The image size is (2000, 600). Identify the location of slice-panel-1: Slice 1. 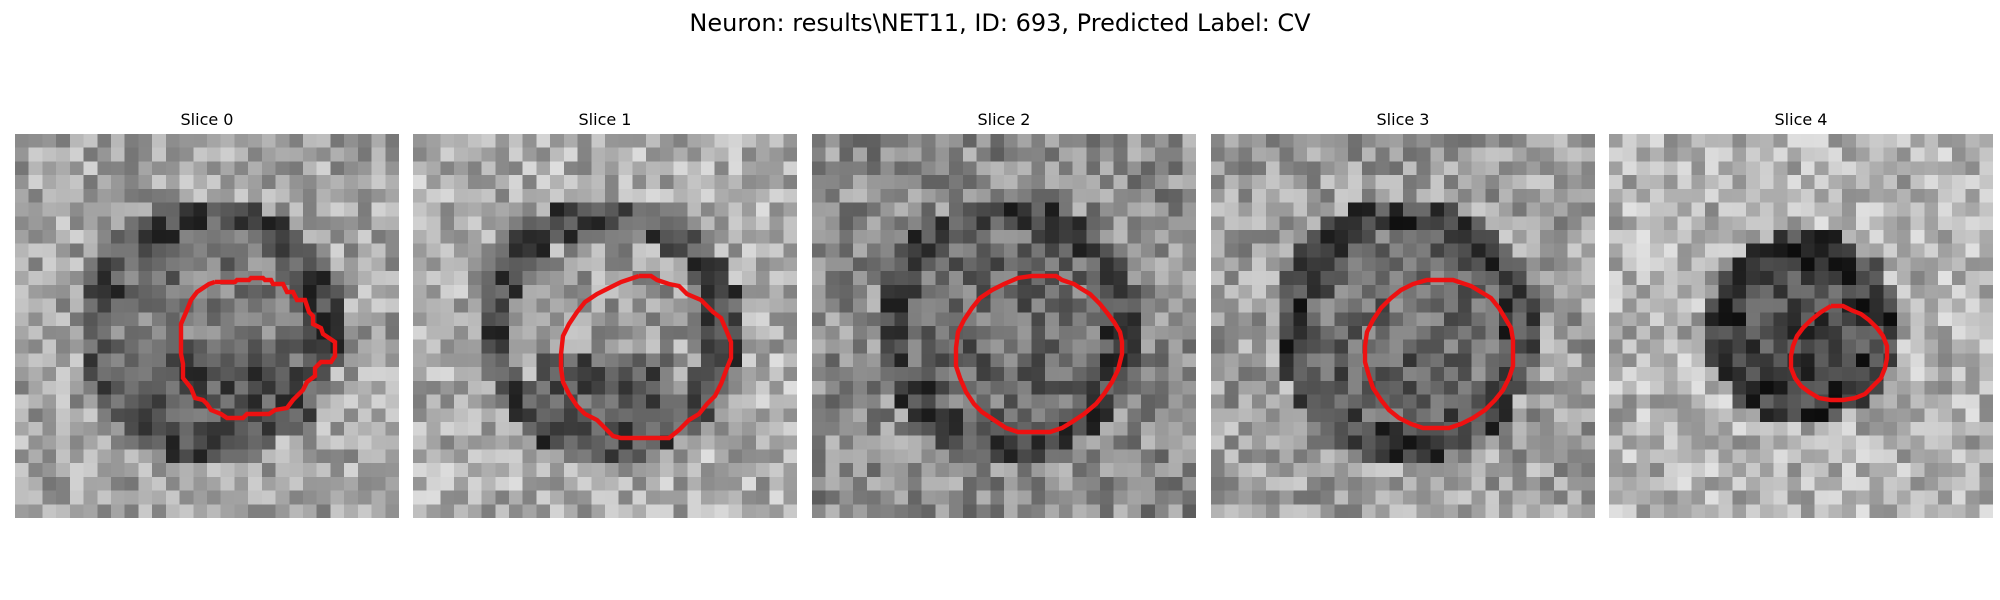
(605, 317).